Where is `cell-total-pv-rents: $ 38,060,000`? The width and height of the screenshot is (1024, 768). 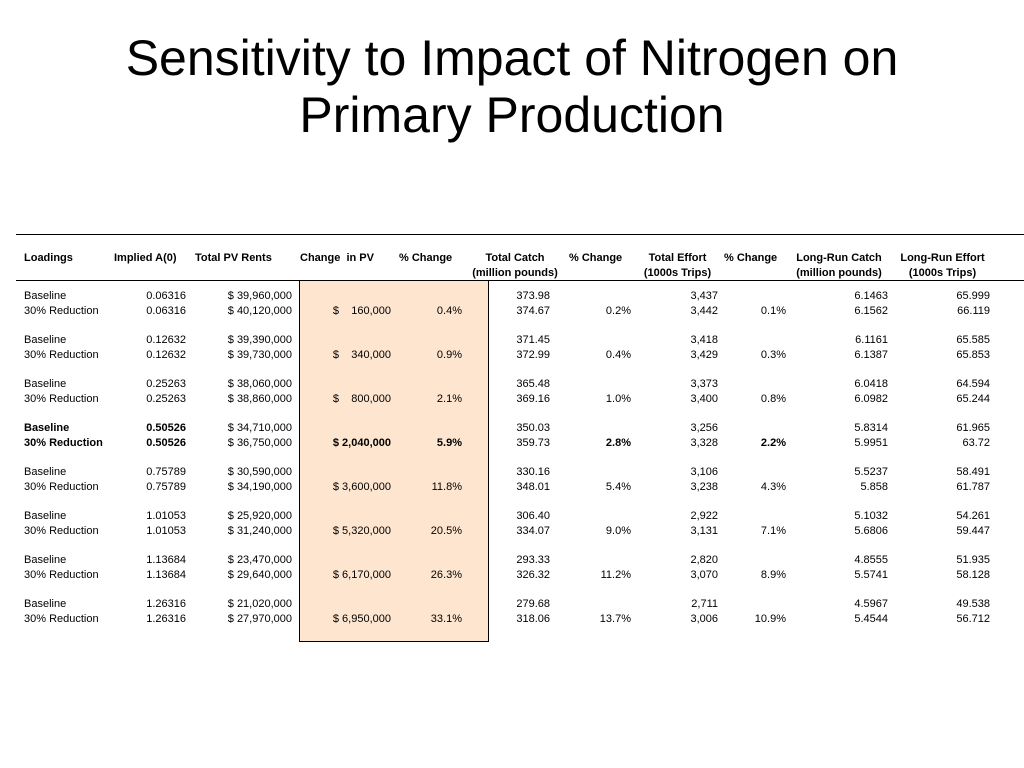 cell-total-pv-rents: $ 38,060,000 is located at coordinates (259, 384).